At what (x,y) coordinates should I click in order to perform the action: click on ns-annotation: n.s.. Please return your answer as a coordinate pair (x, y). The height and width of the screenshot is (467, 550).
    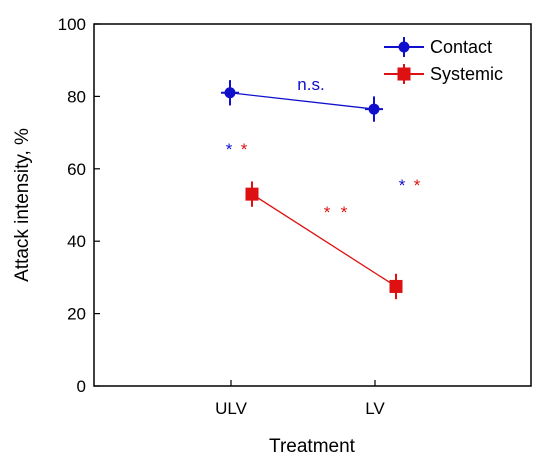
    Looking at the image, I should click on (310, 84).